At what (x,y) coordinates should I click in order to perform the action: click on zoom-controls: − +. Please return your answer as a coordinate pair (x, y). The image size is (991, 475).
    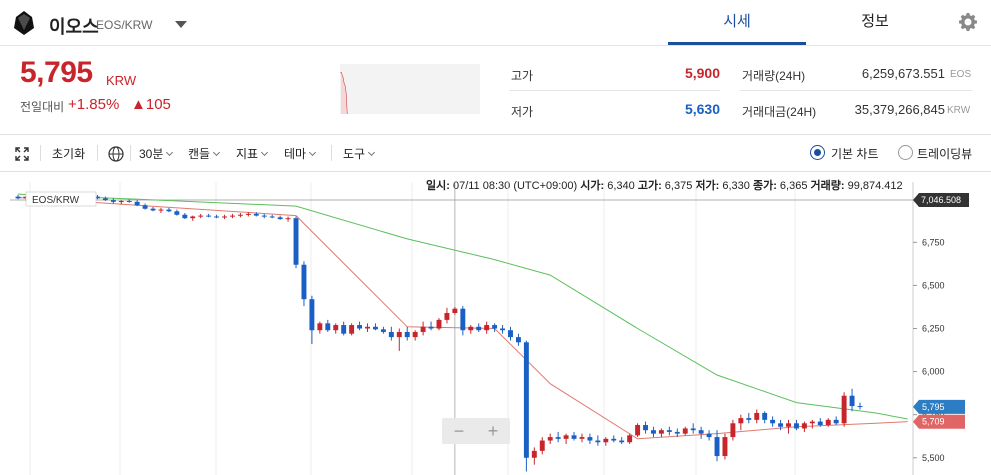
    Looking at the image, I should click on (476, 431).